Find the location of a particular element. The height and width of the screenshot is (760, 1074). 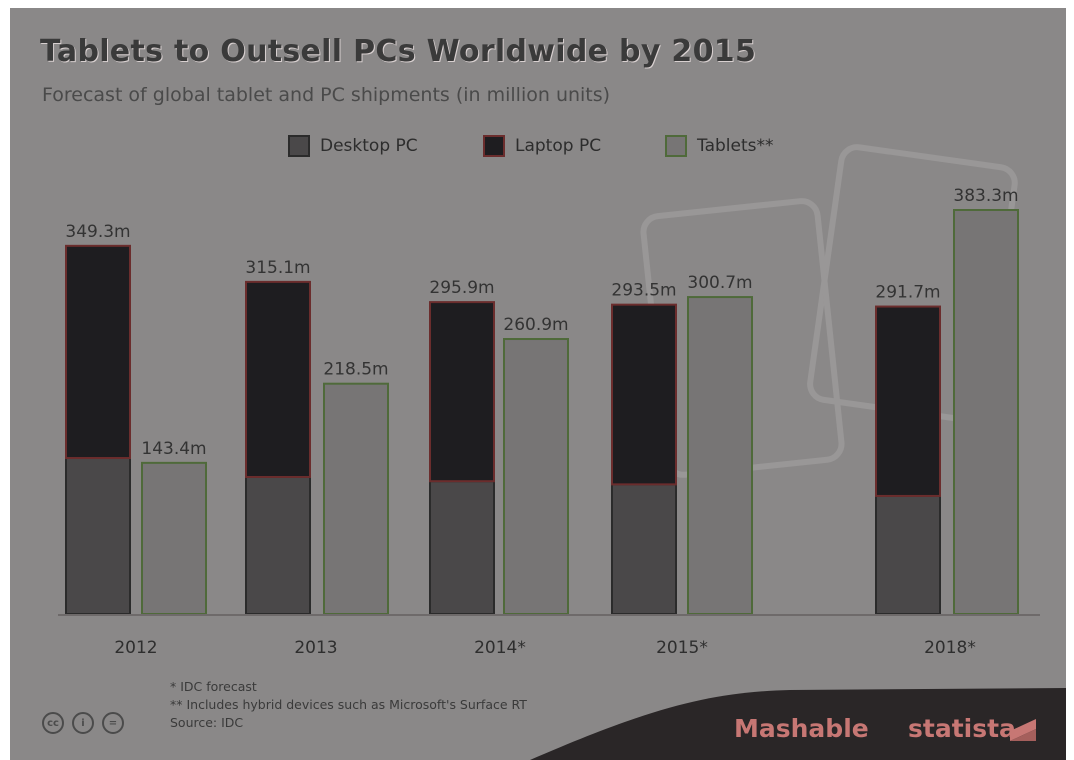

x-tick-label: 2013 is located at coordinates (315, 648).